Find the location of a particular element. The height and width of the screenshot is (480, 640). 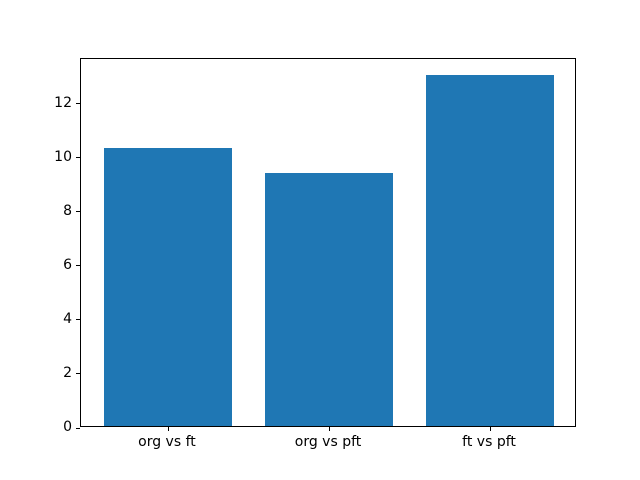

y-tick-label-2: 2 is located at coordinates (67, 372).